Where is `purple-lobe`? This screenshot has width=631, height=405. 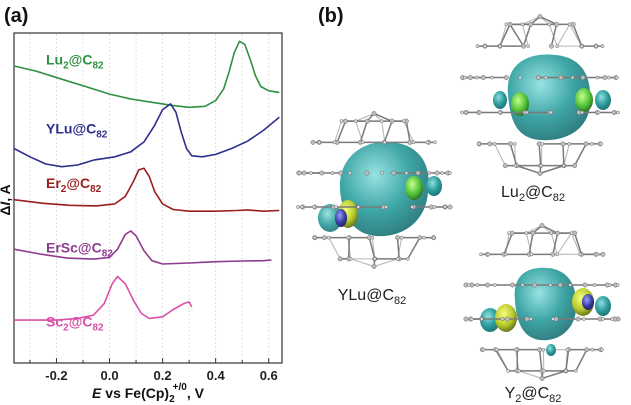 purple-lobe is located at coordinates (341, 218).